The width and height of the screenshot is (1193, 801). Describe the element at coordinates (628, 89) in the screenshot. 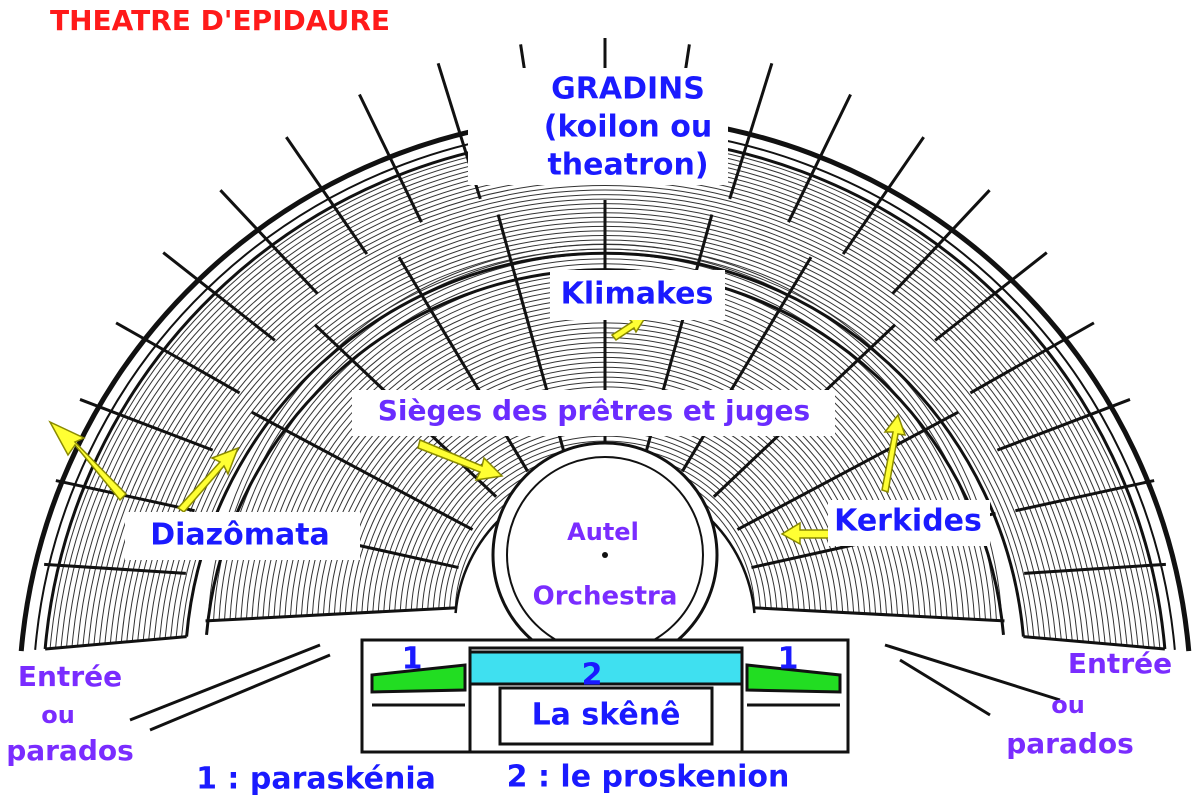

I see `gradins-label: GRADINS` at that location.